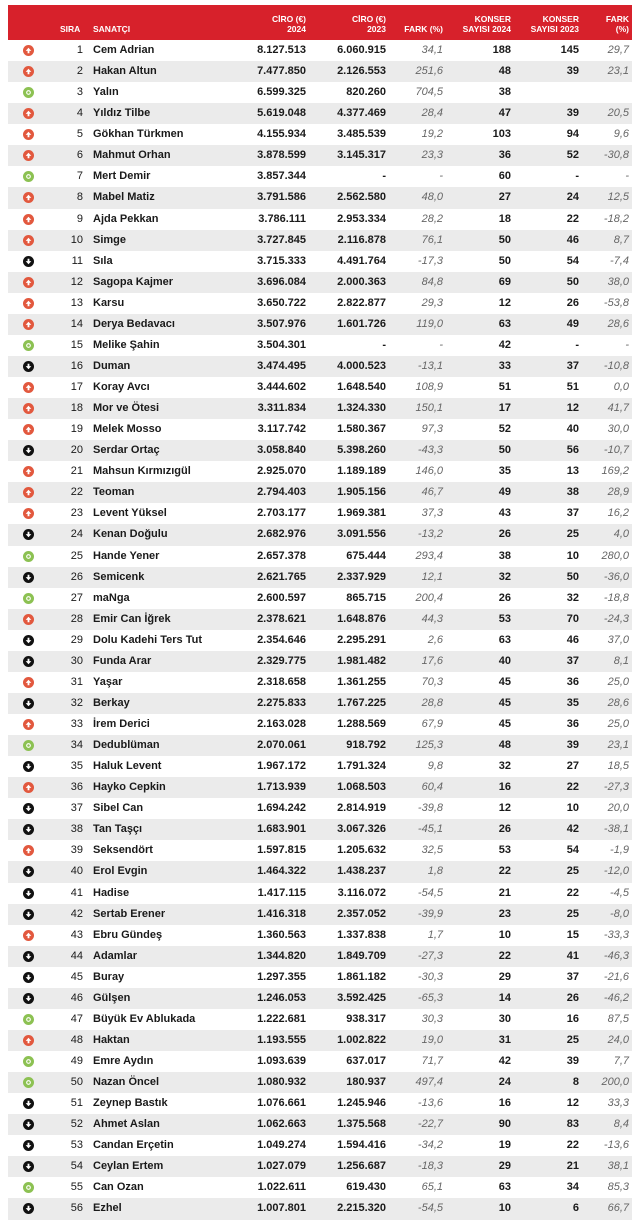 The width and height of the screenshot is (640, 1227). Describe the element at coordinates (430, 1145) in the screenshot. I see `revenue-change: -34,2` at that location.